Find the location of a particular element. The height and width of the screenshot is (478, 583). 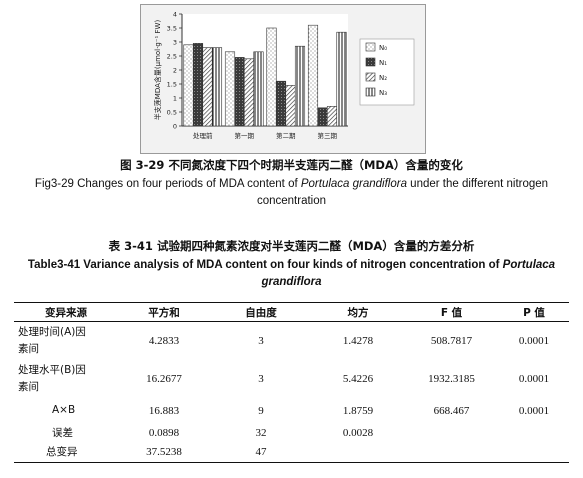

y-tick-label: 3.5 is located at coordinates (172, 29).